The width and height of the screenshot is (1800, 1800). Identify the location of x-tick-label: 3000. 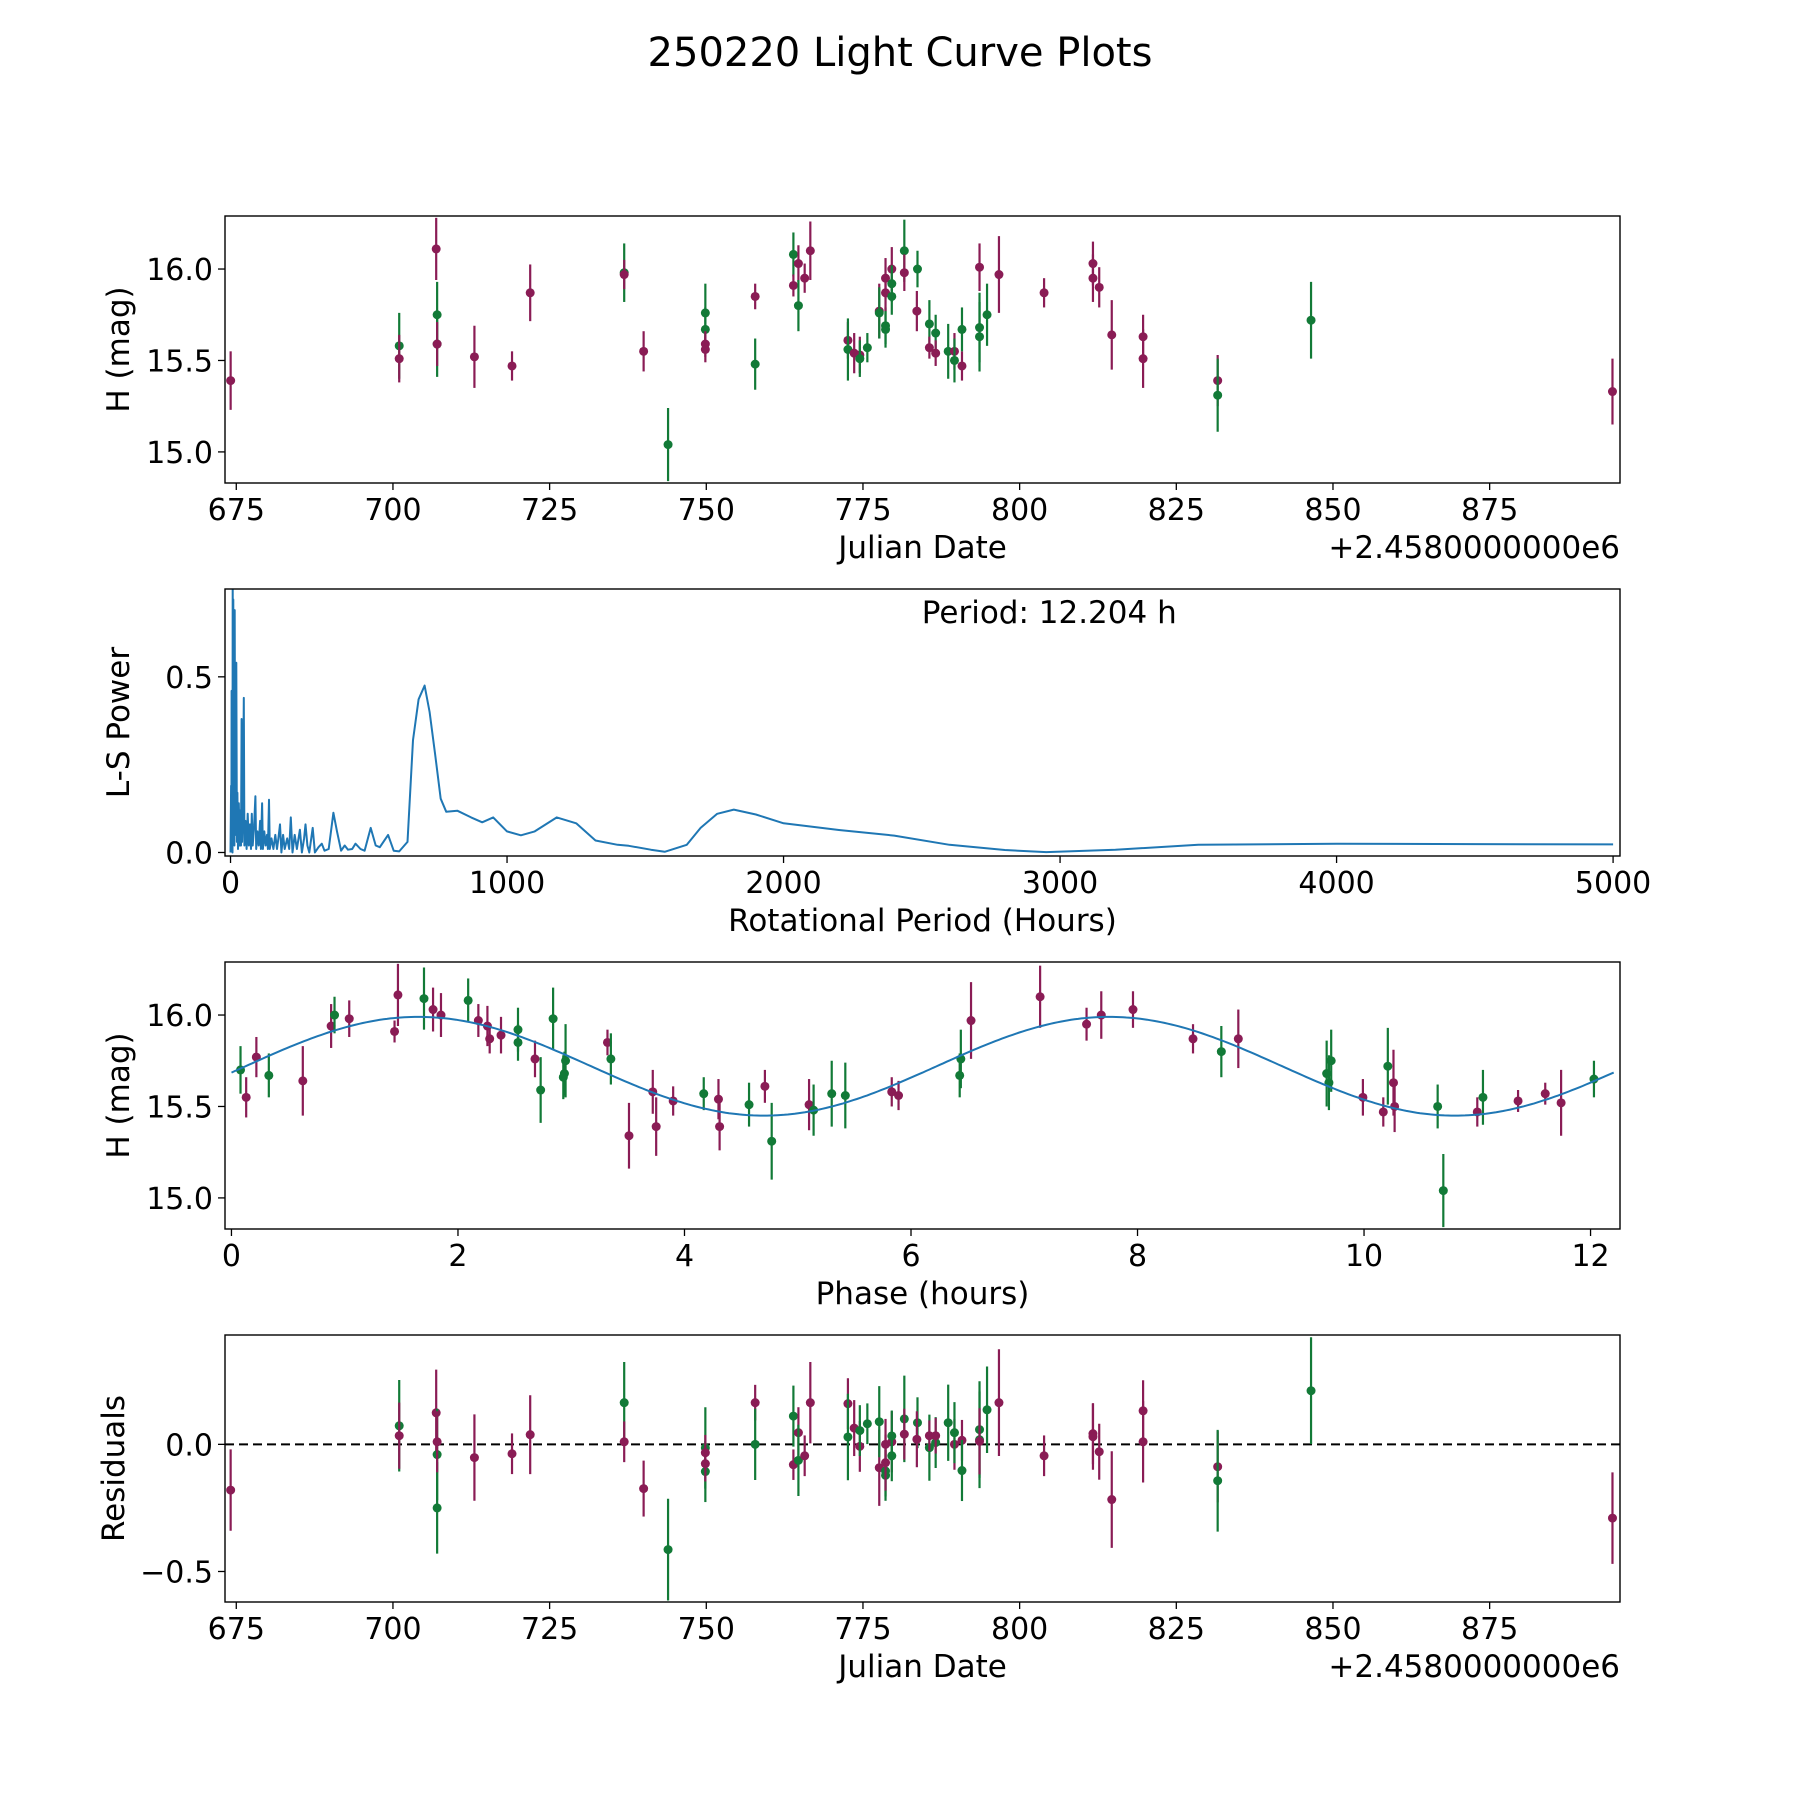
(1060, 883).